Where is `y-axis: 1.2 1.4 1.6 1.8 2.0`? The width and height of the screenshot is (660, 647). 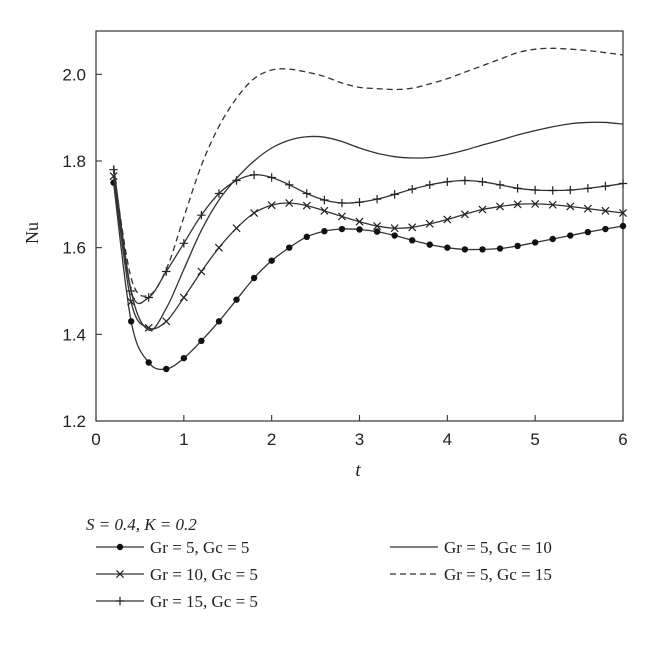
y-axis: 1.2 1.4 1.6 1.8 2.0 is located at coordinates (82, 248).